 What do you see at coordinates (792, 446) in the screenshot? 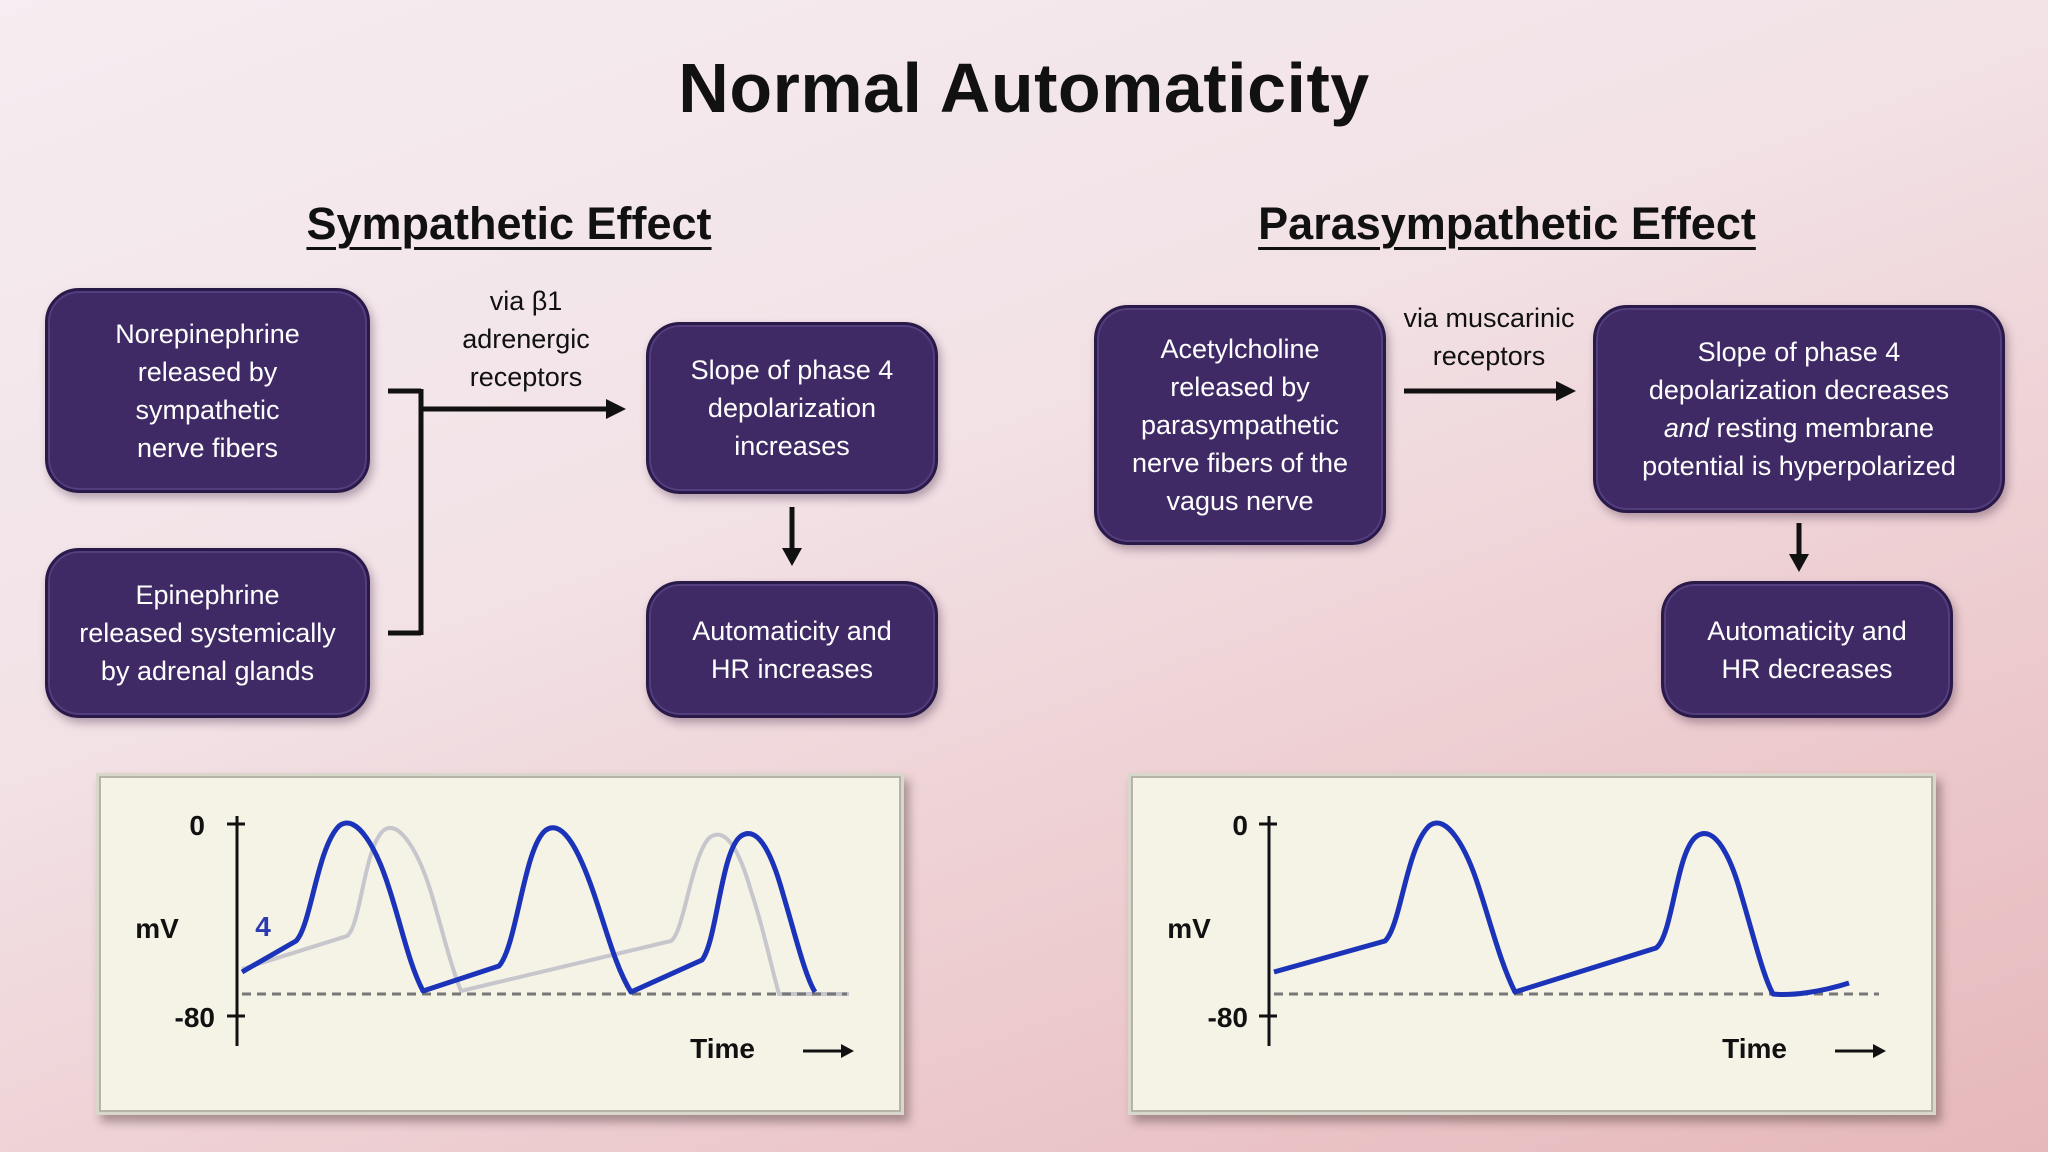
I see `sympathetic-slope-line-3: increases` at bounding box center [792, 446].